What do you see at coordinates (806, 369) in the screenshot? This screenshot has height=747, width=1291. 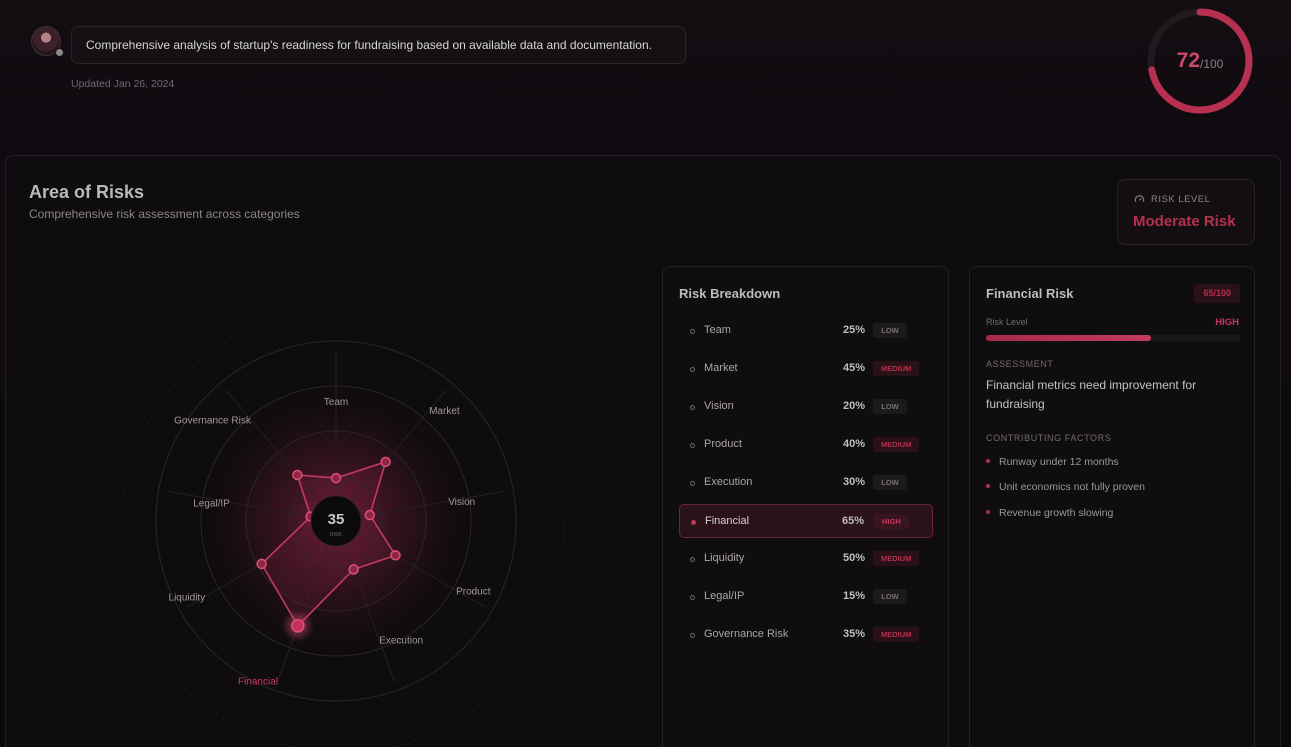 I see `breakdown-row-market: Market 45% MEDIUM` at bounding box center [806, 369].